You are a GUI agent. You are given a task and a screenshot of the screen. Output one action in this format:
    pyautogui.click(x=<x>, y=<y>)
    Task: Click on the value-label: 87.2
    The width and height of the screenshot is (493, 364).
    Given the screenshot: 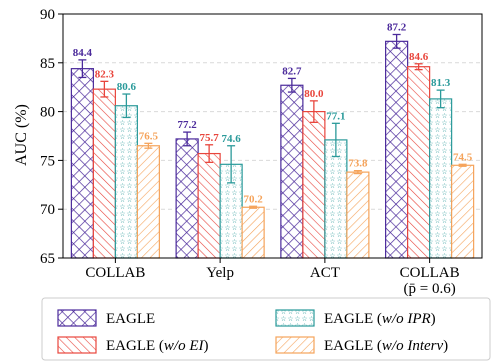 What is the action you would take?
    pyautogui.click(x=397, y=27)
    